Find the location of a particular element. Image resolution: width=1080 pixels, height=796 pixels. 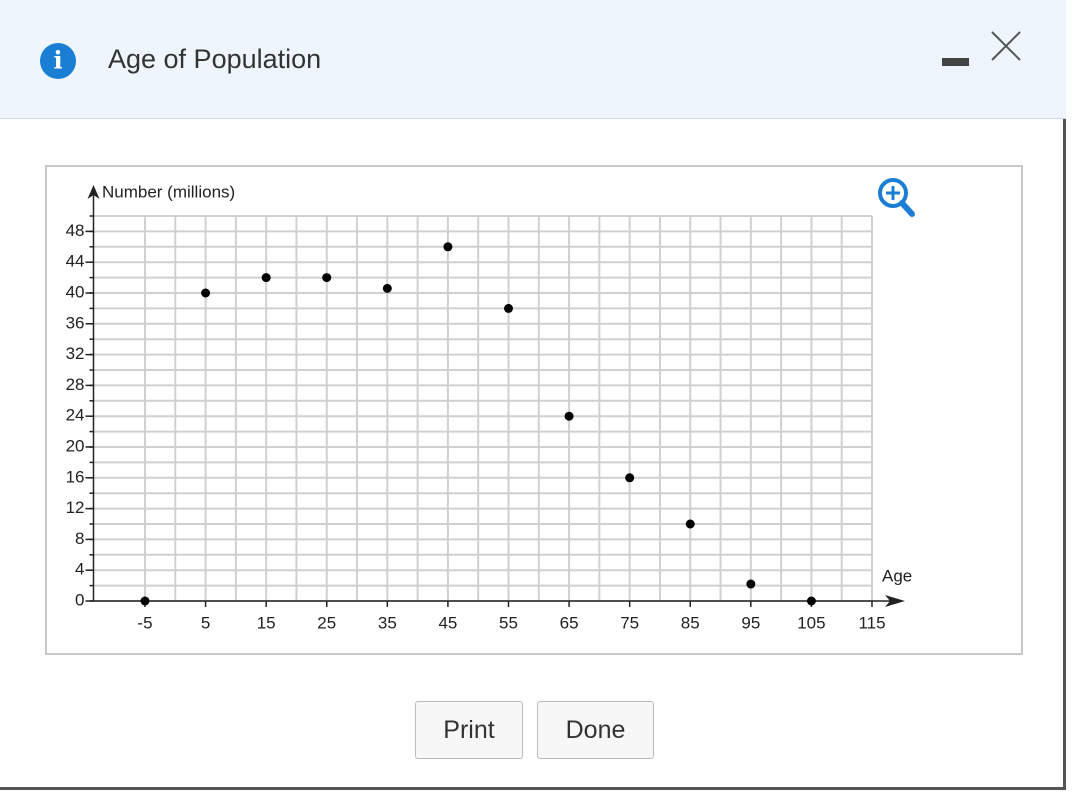

x-tick-label: 25 is located at coordinates (326, 622).